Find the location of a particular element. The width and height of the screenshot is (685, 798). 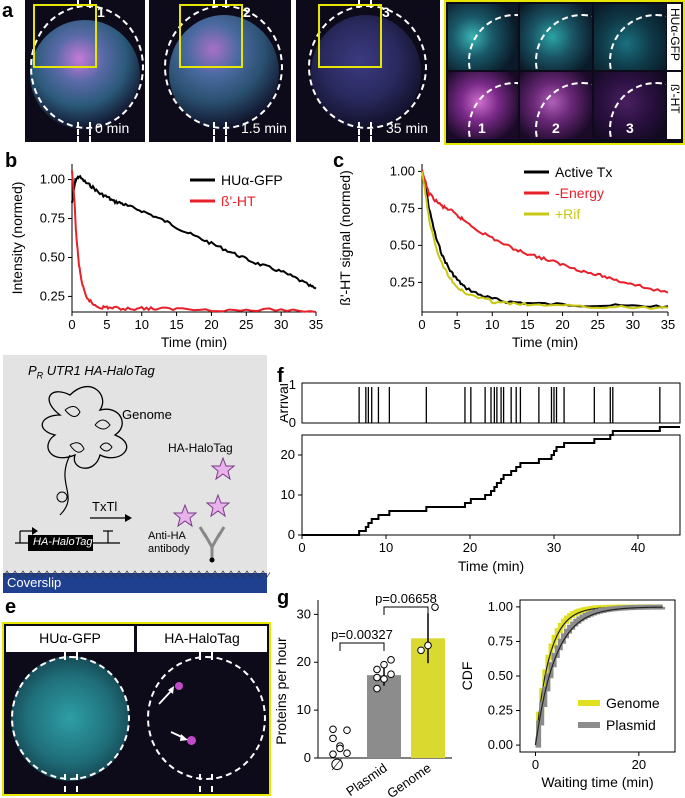

y-axis-label: Proteins per hour is located at coordinates (281, 691).